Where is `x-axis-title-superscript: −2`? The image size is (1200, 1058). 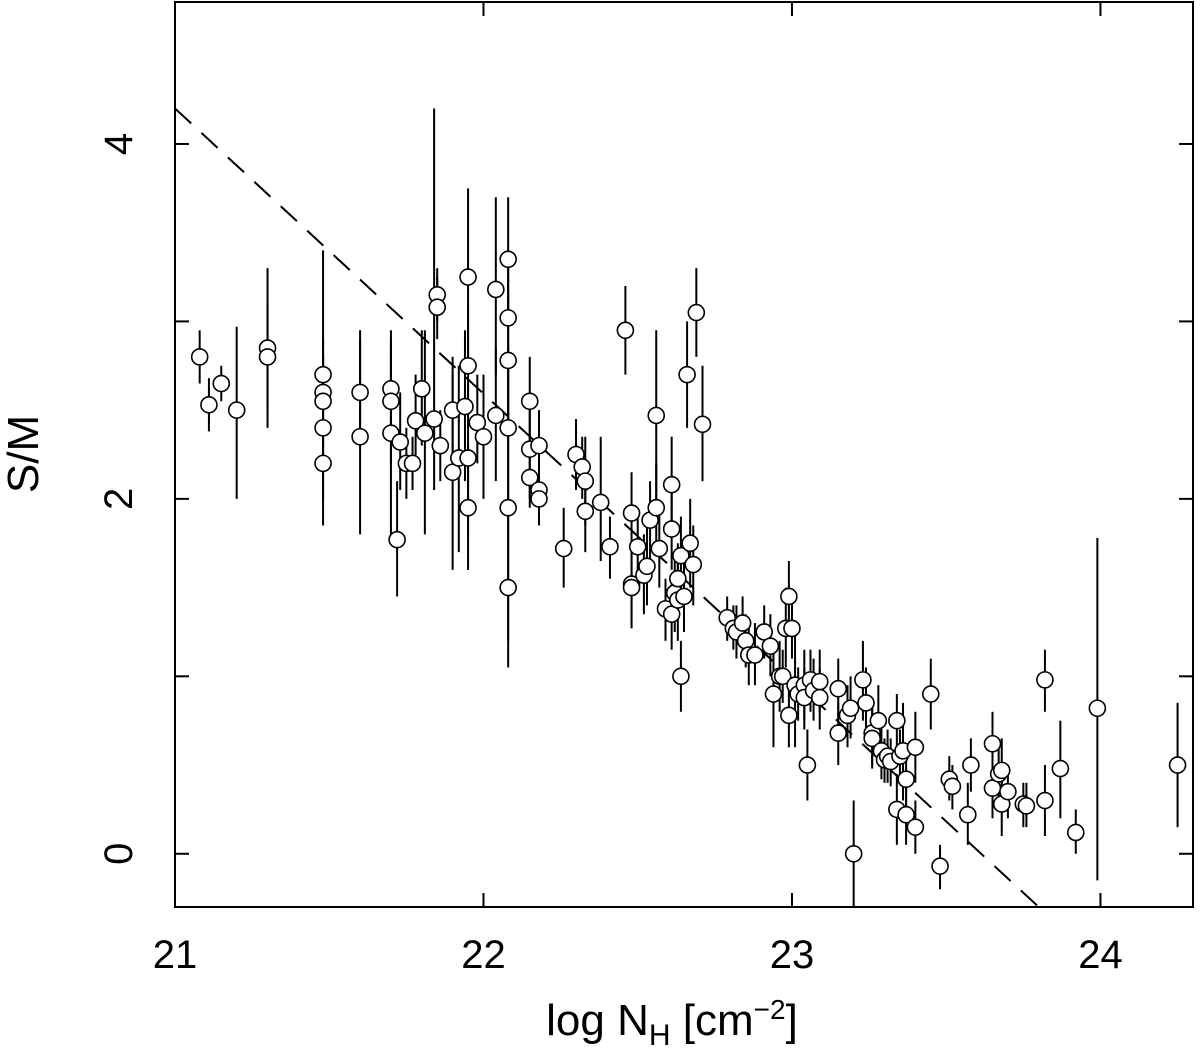 x-axis-title-superscript: −2 is located at coordinates (770, 1009).